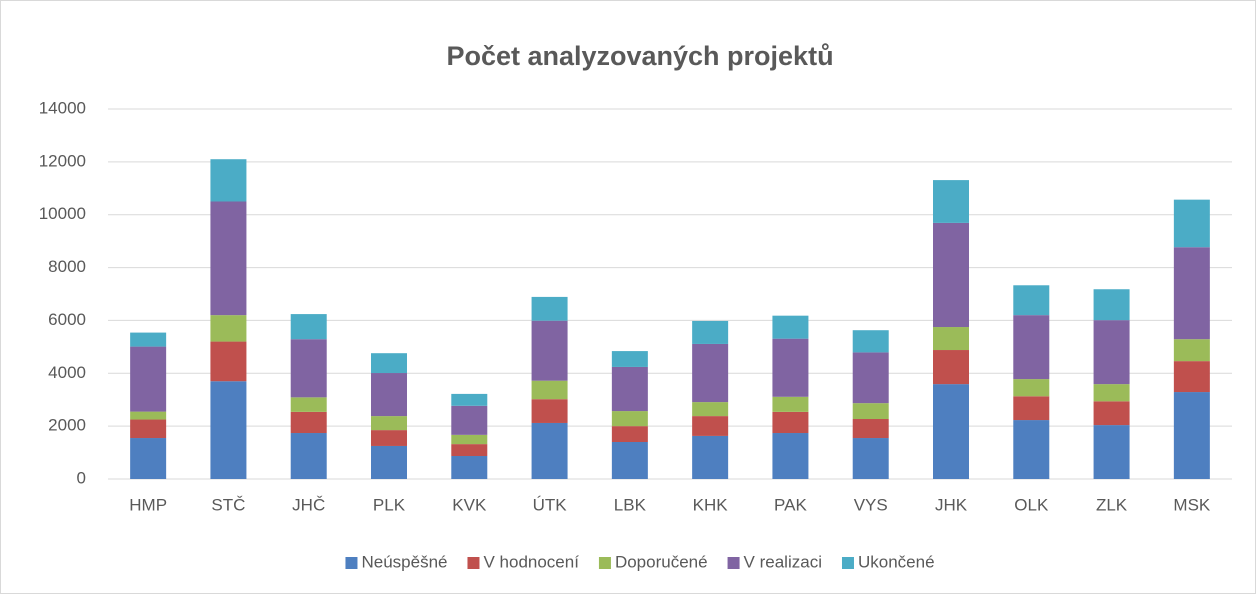  What do you see at coordinates (661, 561) in the screenshot?
I see `legend-label: Doporučené` at bounding box center [661, 561].